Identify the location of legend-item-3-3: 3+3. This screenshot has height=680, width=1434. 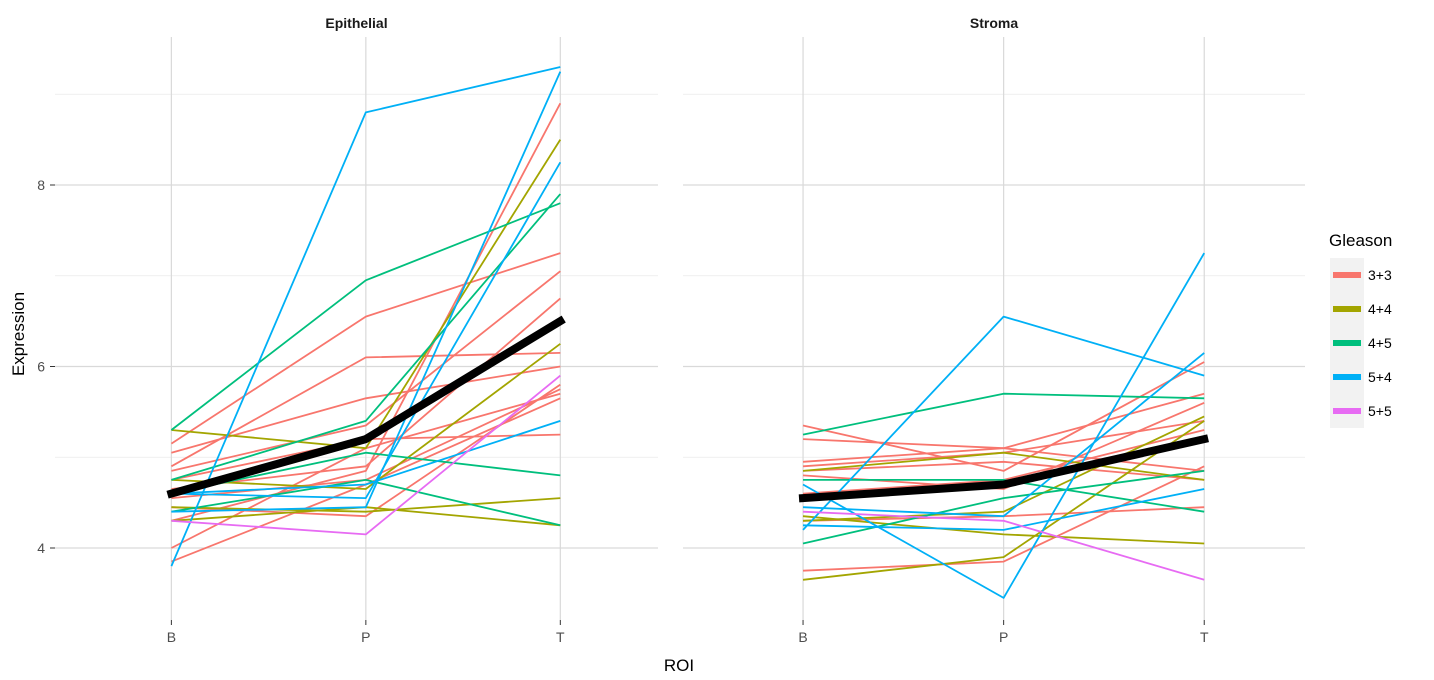
(1361, 275).